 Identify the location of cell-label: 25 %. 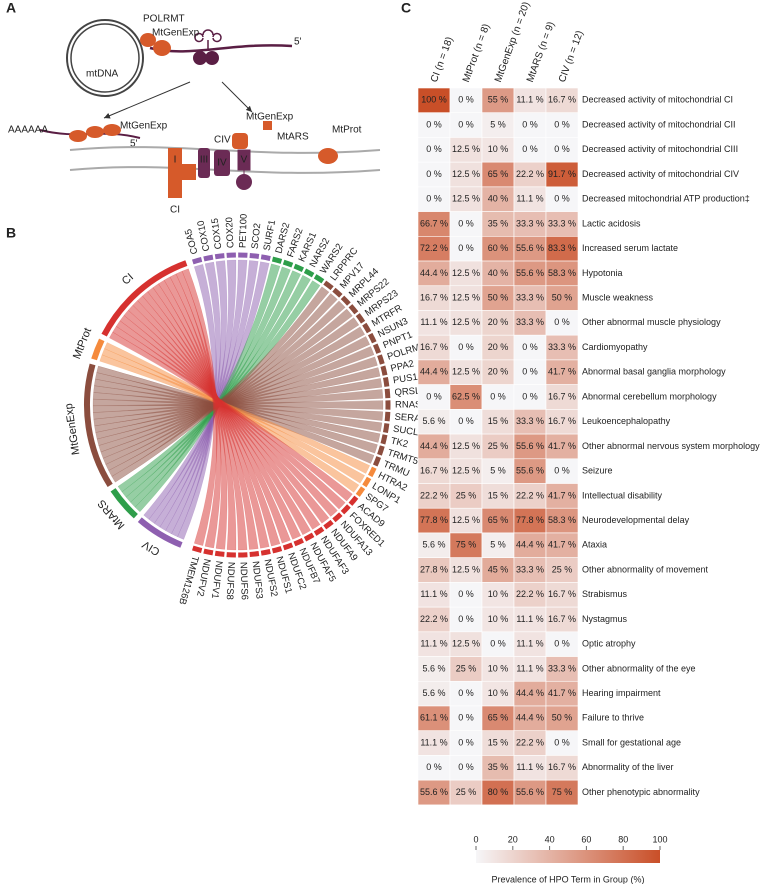
(466, 668).